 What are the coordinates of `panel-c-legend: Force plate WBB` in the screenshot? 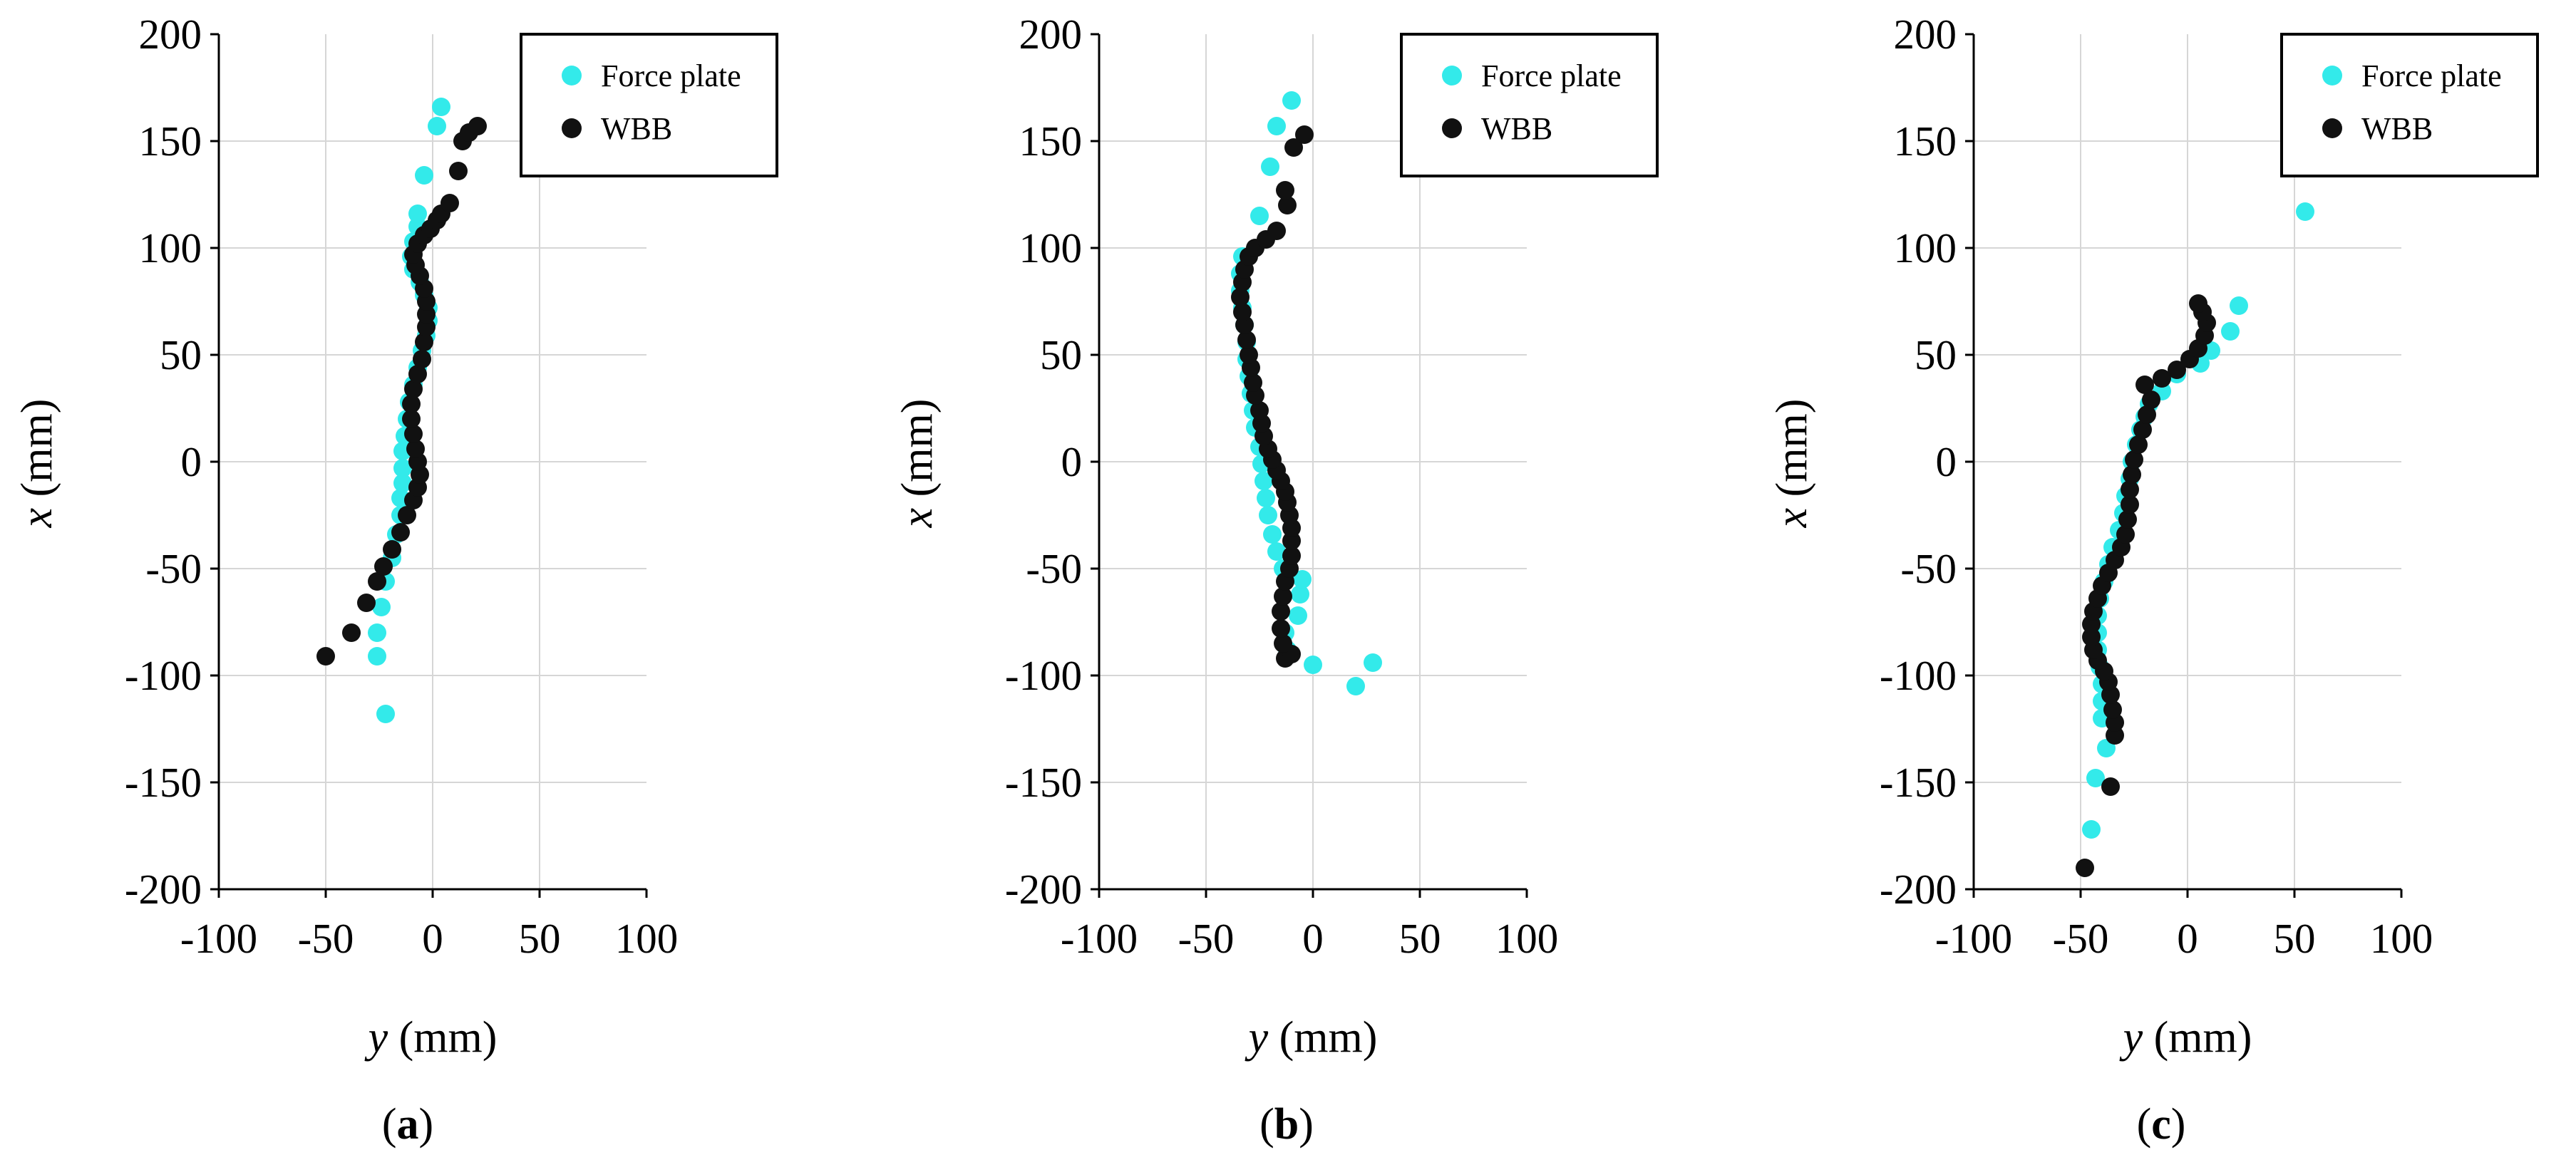 It's located at (2409, 105).